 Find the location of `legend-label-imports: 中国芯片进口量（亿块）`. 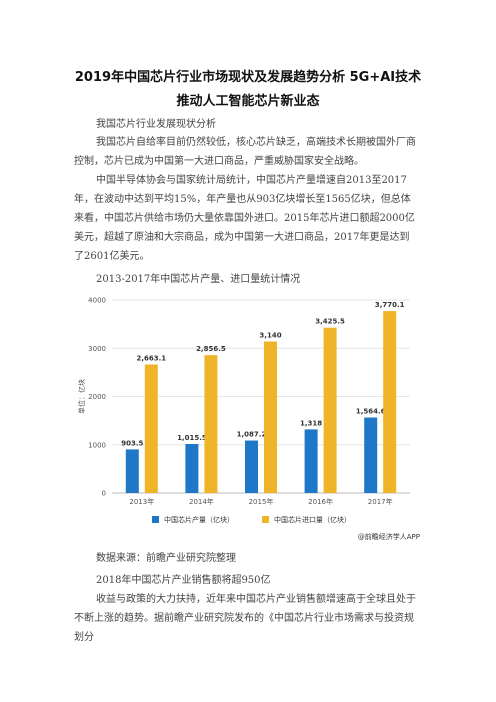

legend-label-imports: 中国芯片进口量（亿块） is located at coordinates (312, 519).